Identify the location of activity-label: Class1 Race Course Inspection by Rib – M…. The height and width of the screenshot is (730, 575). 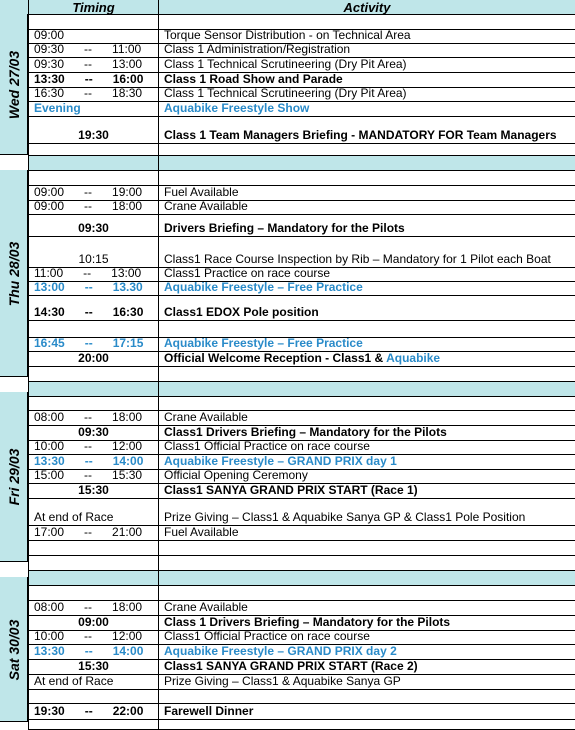
(357, 259).